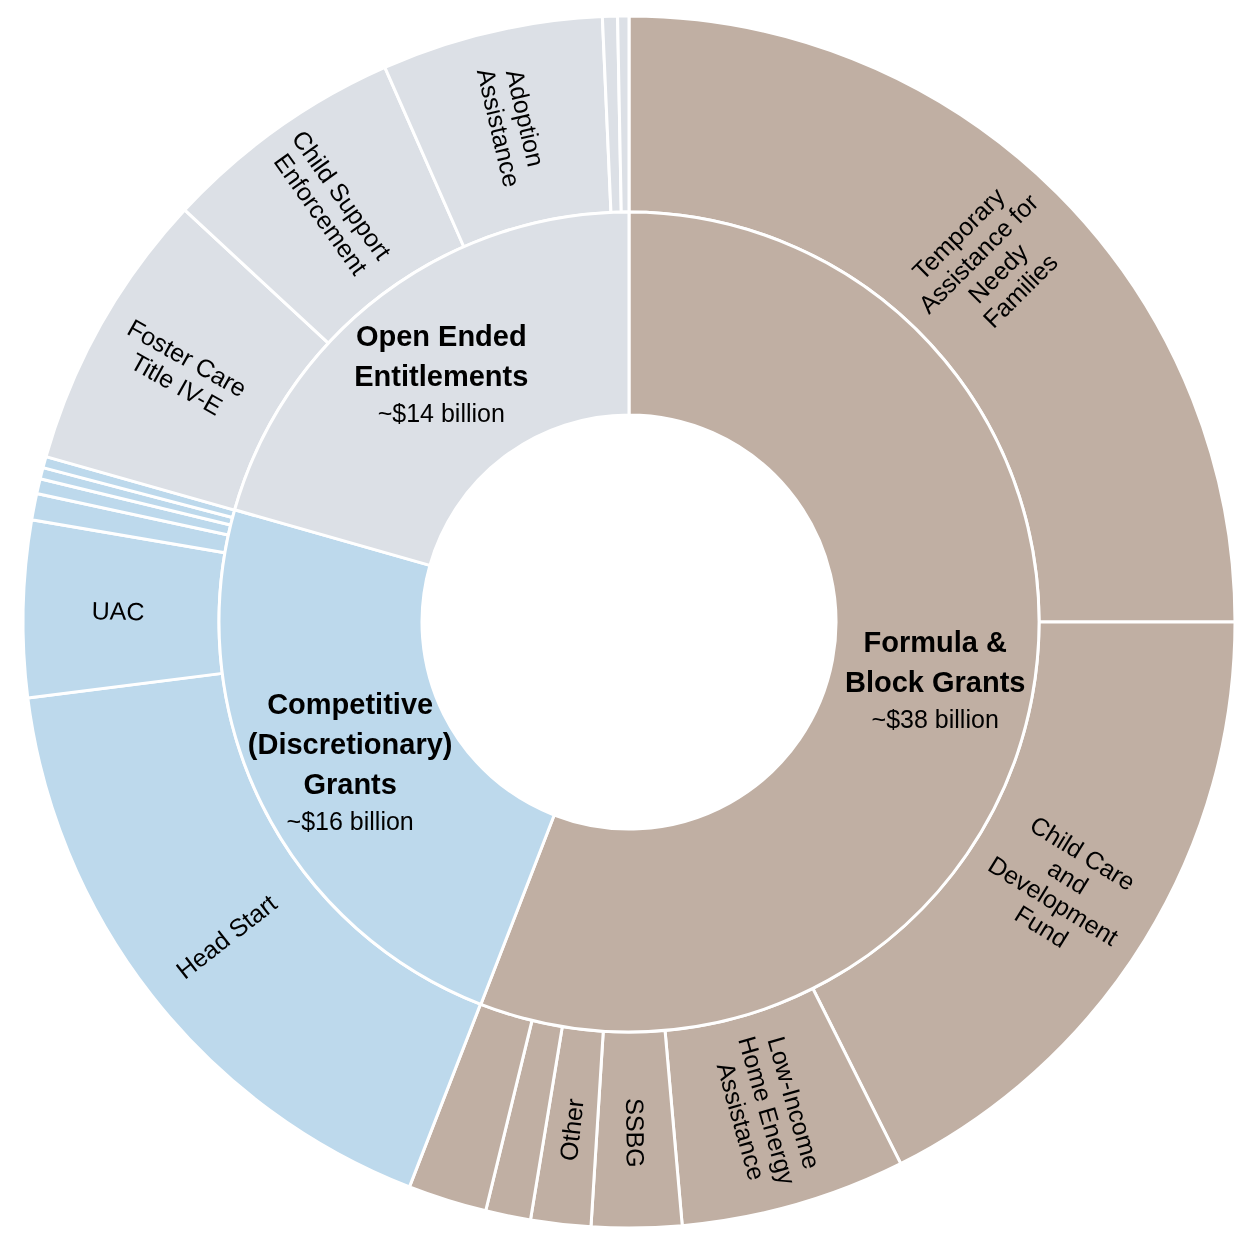 Image resolution: width=1235 pixels, height=1234 pixels. Describe the element at coordinates (635, 1133) in the screenshot. I see `slice-label: SSBG` at that location.